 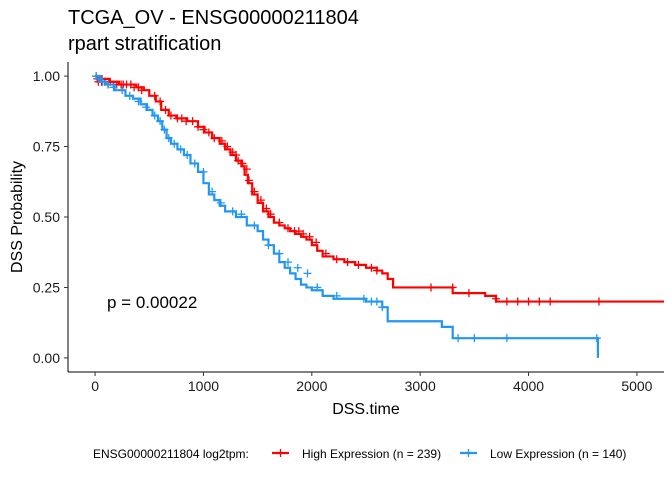 I want to click on y-tick-label: 0.25, so click(x=46, y=287).